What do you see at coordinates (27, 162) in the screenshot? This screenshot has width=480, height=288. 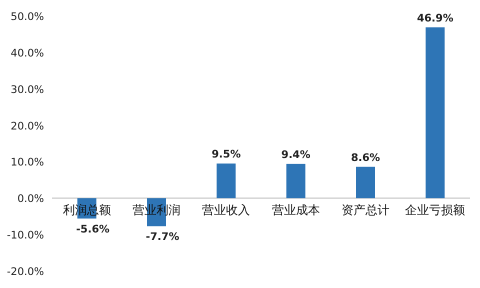 I see `y-tick-label: 10.0%` at bounding box center [27, 162].